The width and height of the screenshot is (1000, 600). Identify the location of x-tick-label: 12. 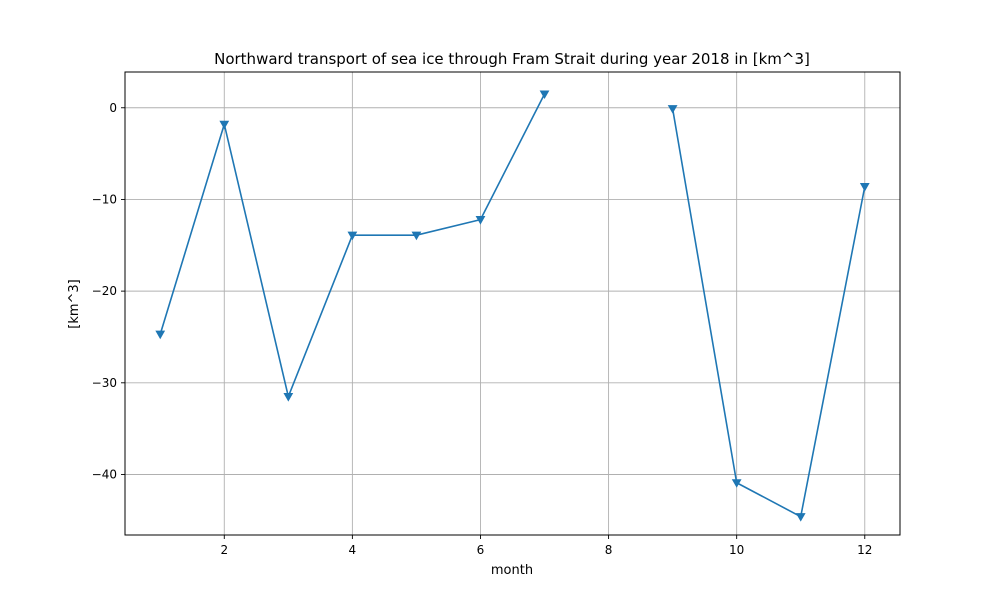
(864, 550).